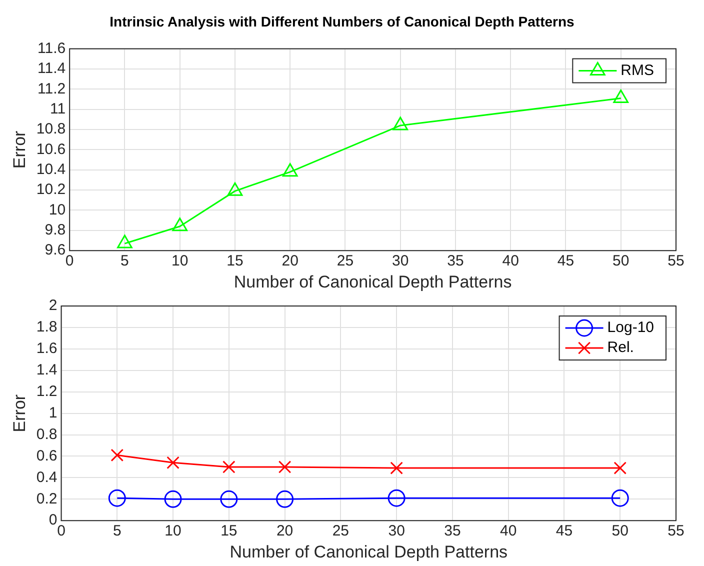  Describe the element at coordinates (620, 347) in the screenshot. I see `legend-label: Rel.` at that location.